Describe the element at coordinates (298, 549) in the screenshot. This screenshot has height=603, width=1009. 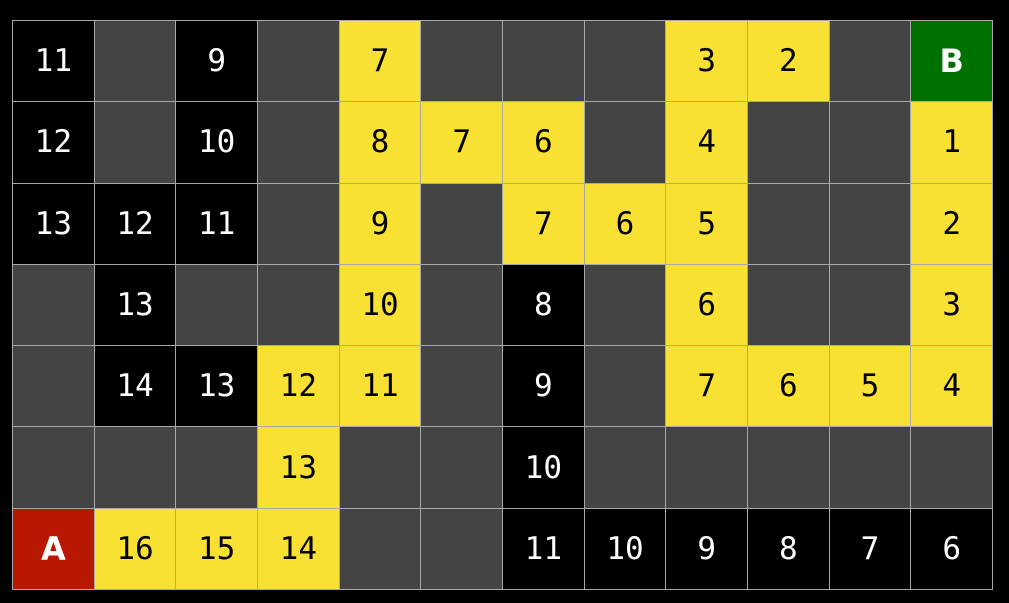
I see `solution-path-cell: 14` at that location.